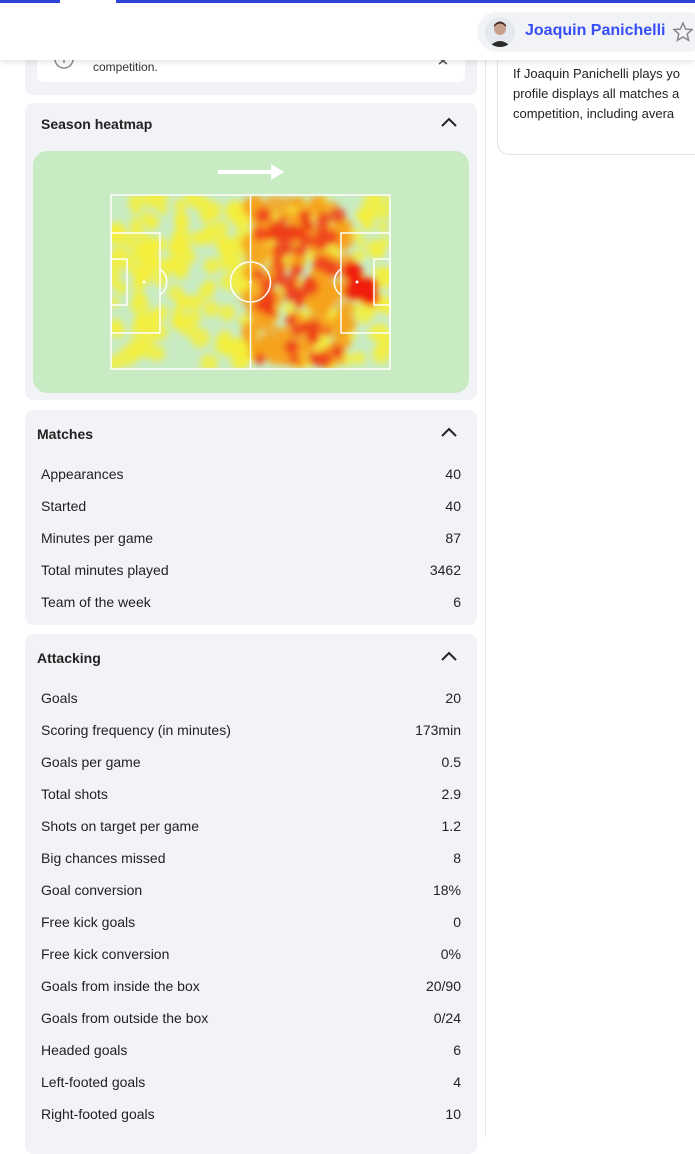 The width and height of the screenshot is (695, 1154). Describe the element at coordinates (596, 93) in the screenshot. I see `info-text: profile displays all matches a` at that location.